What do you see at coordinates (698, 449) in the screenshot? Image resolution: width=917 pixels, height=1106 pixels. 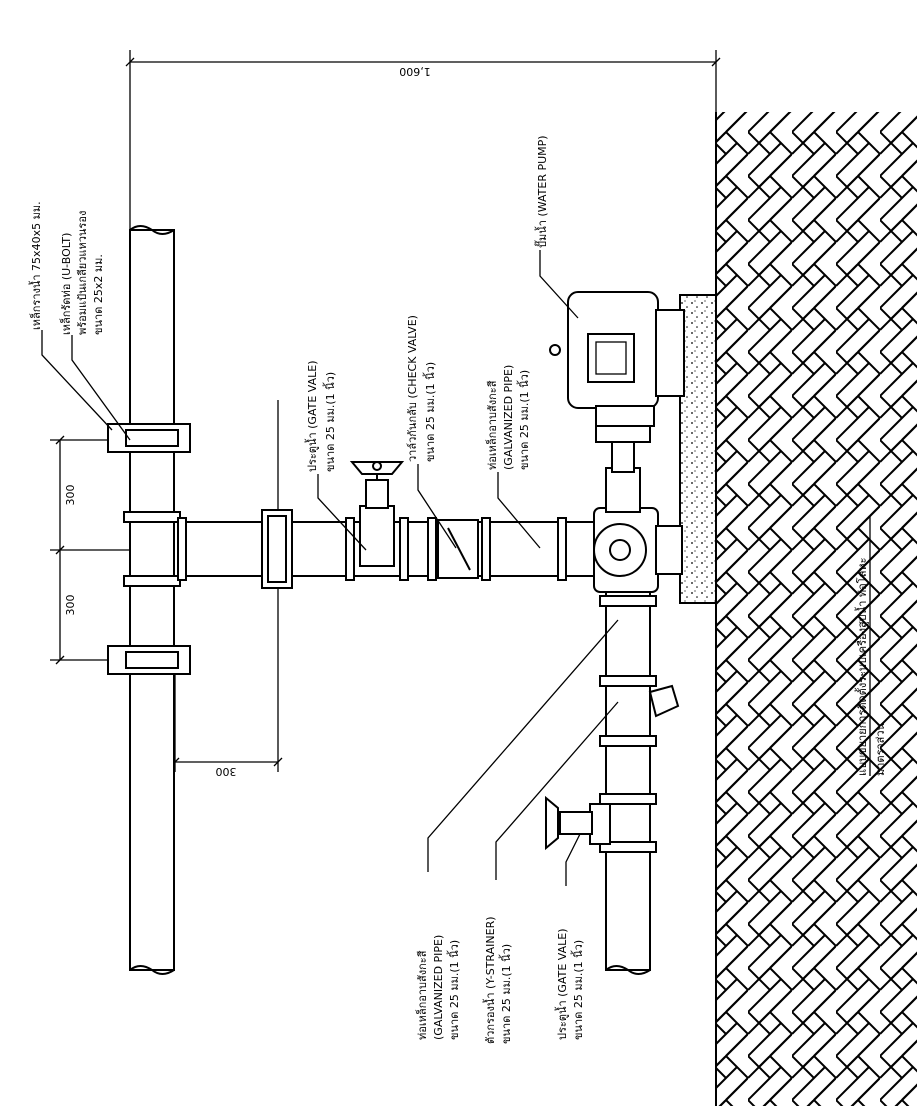 I see `concrete-base` at bounding box center [698, 449].